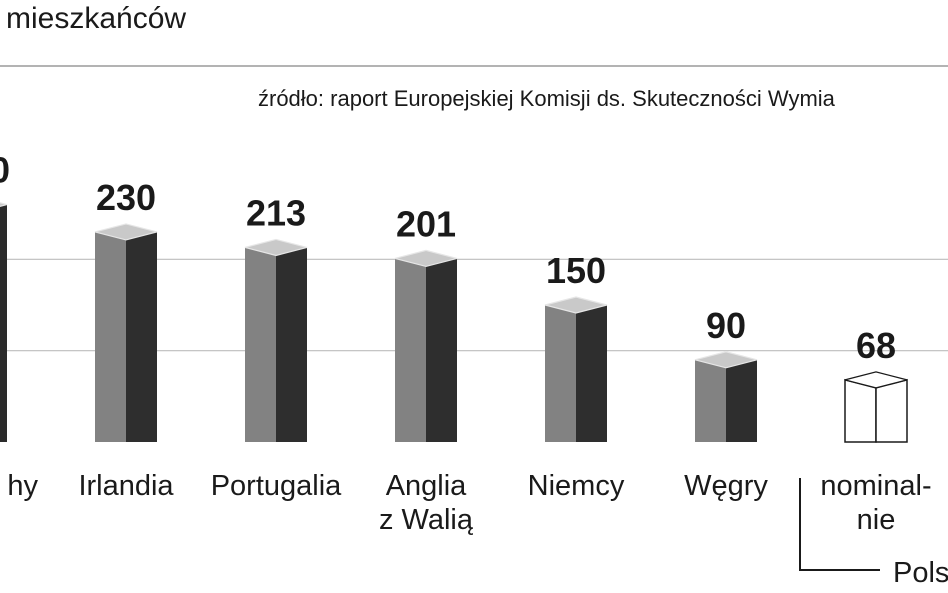  I want to click on x-tick-label: nominal-nie, so click(875, 503).